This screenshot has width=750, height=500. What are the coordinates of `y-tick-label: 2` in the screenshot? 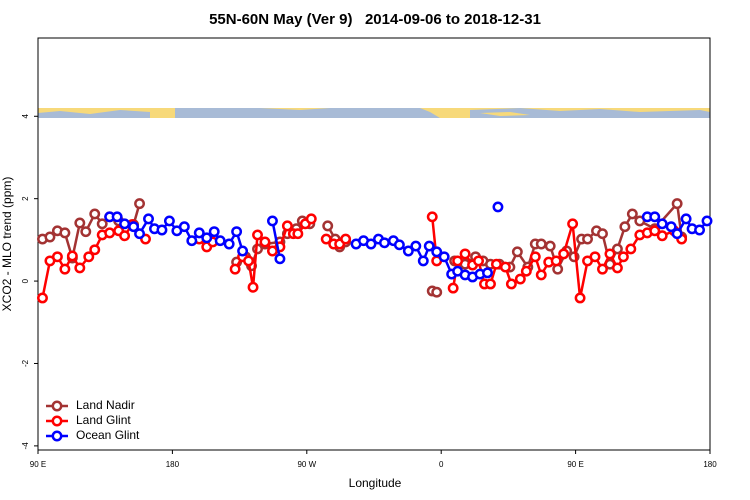 It's located at (25, 198).